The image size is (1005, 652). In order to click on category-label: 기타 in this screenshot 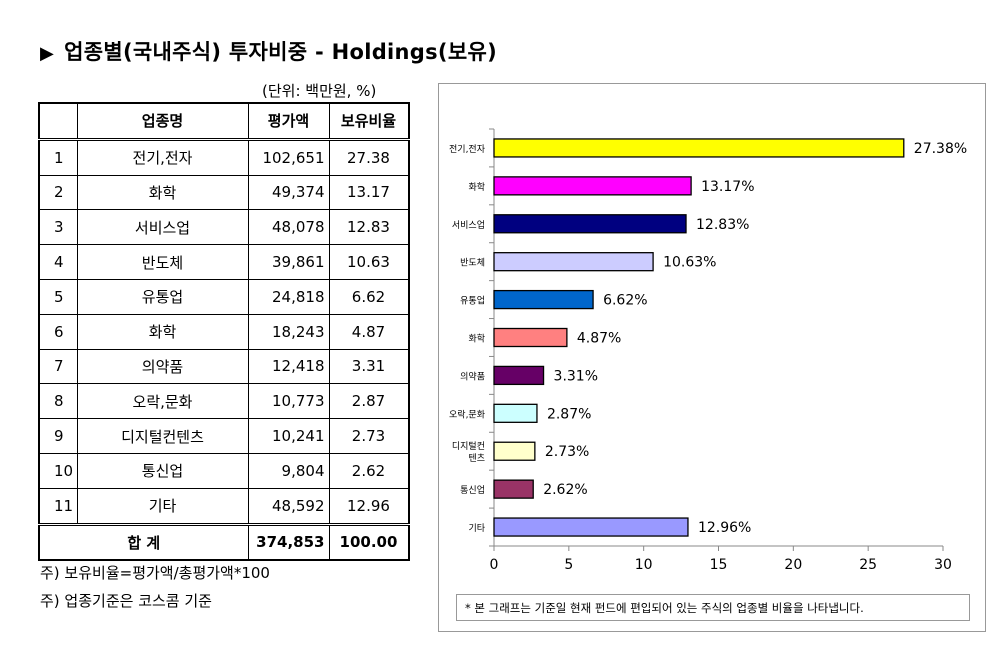, I will do `click(476, 528)`.